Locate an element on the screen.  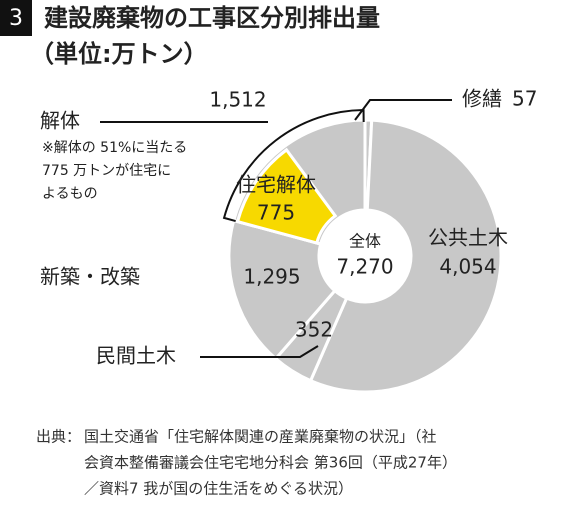
value-label: 352 is located at coordinates (314, 330).